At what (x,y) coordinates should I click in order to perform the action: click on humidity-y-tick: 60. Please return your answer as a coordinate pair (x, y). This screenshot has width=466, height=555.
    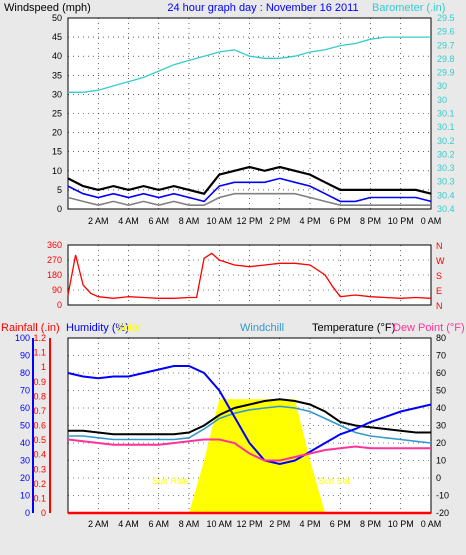
    Looking at the image, I should click on (25, 408).